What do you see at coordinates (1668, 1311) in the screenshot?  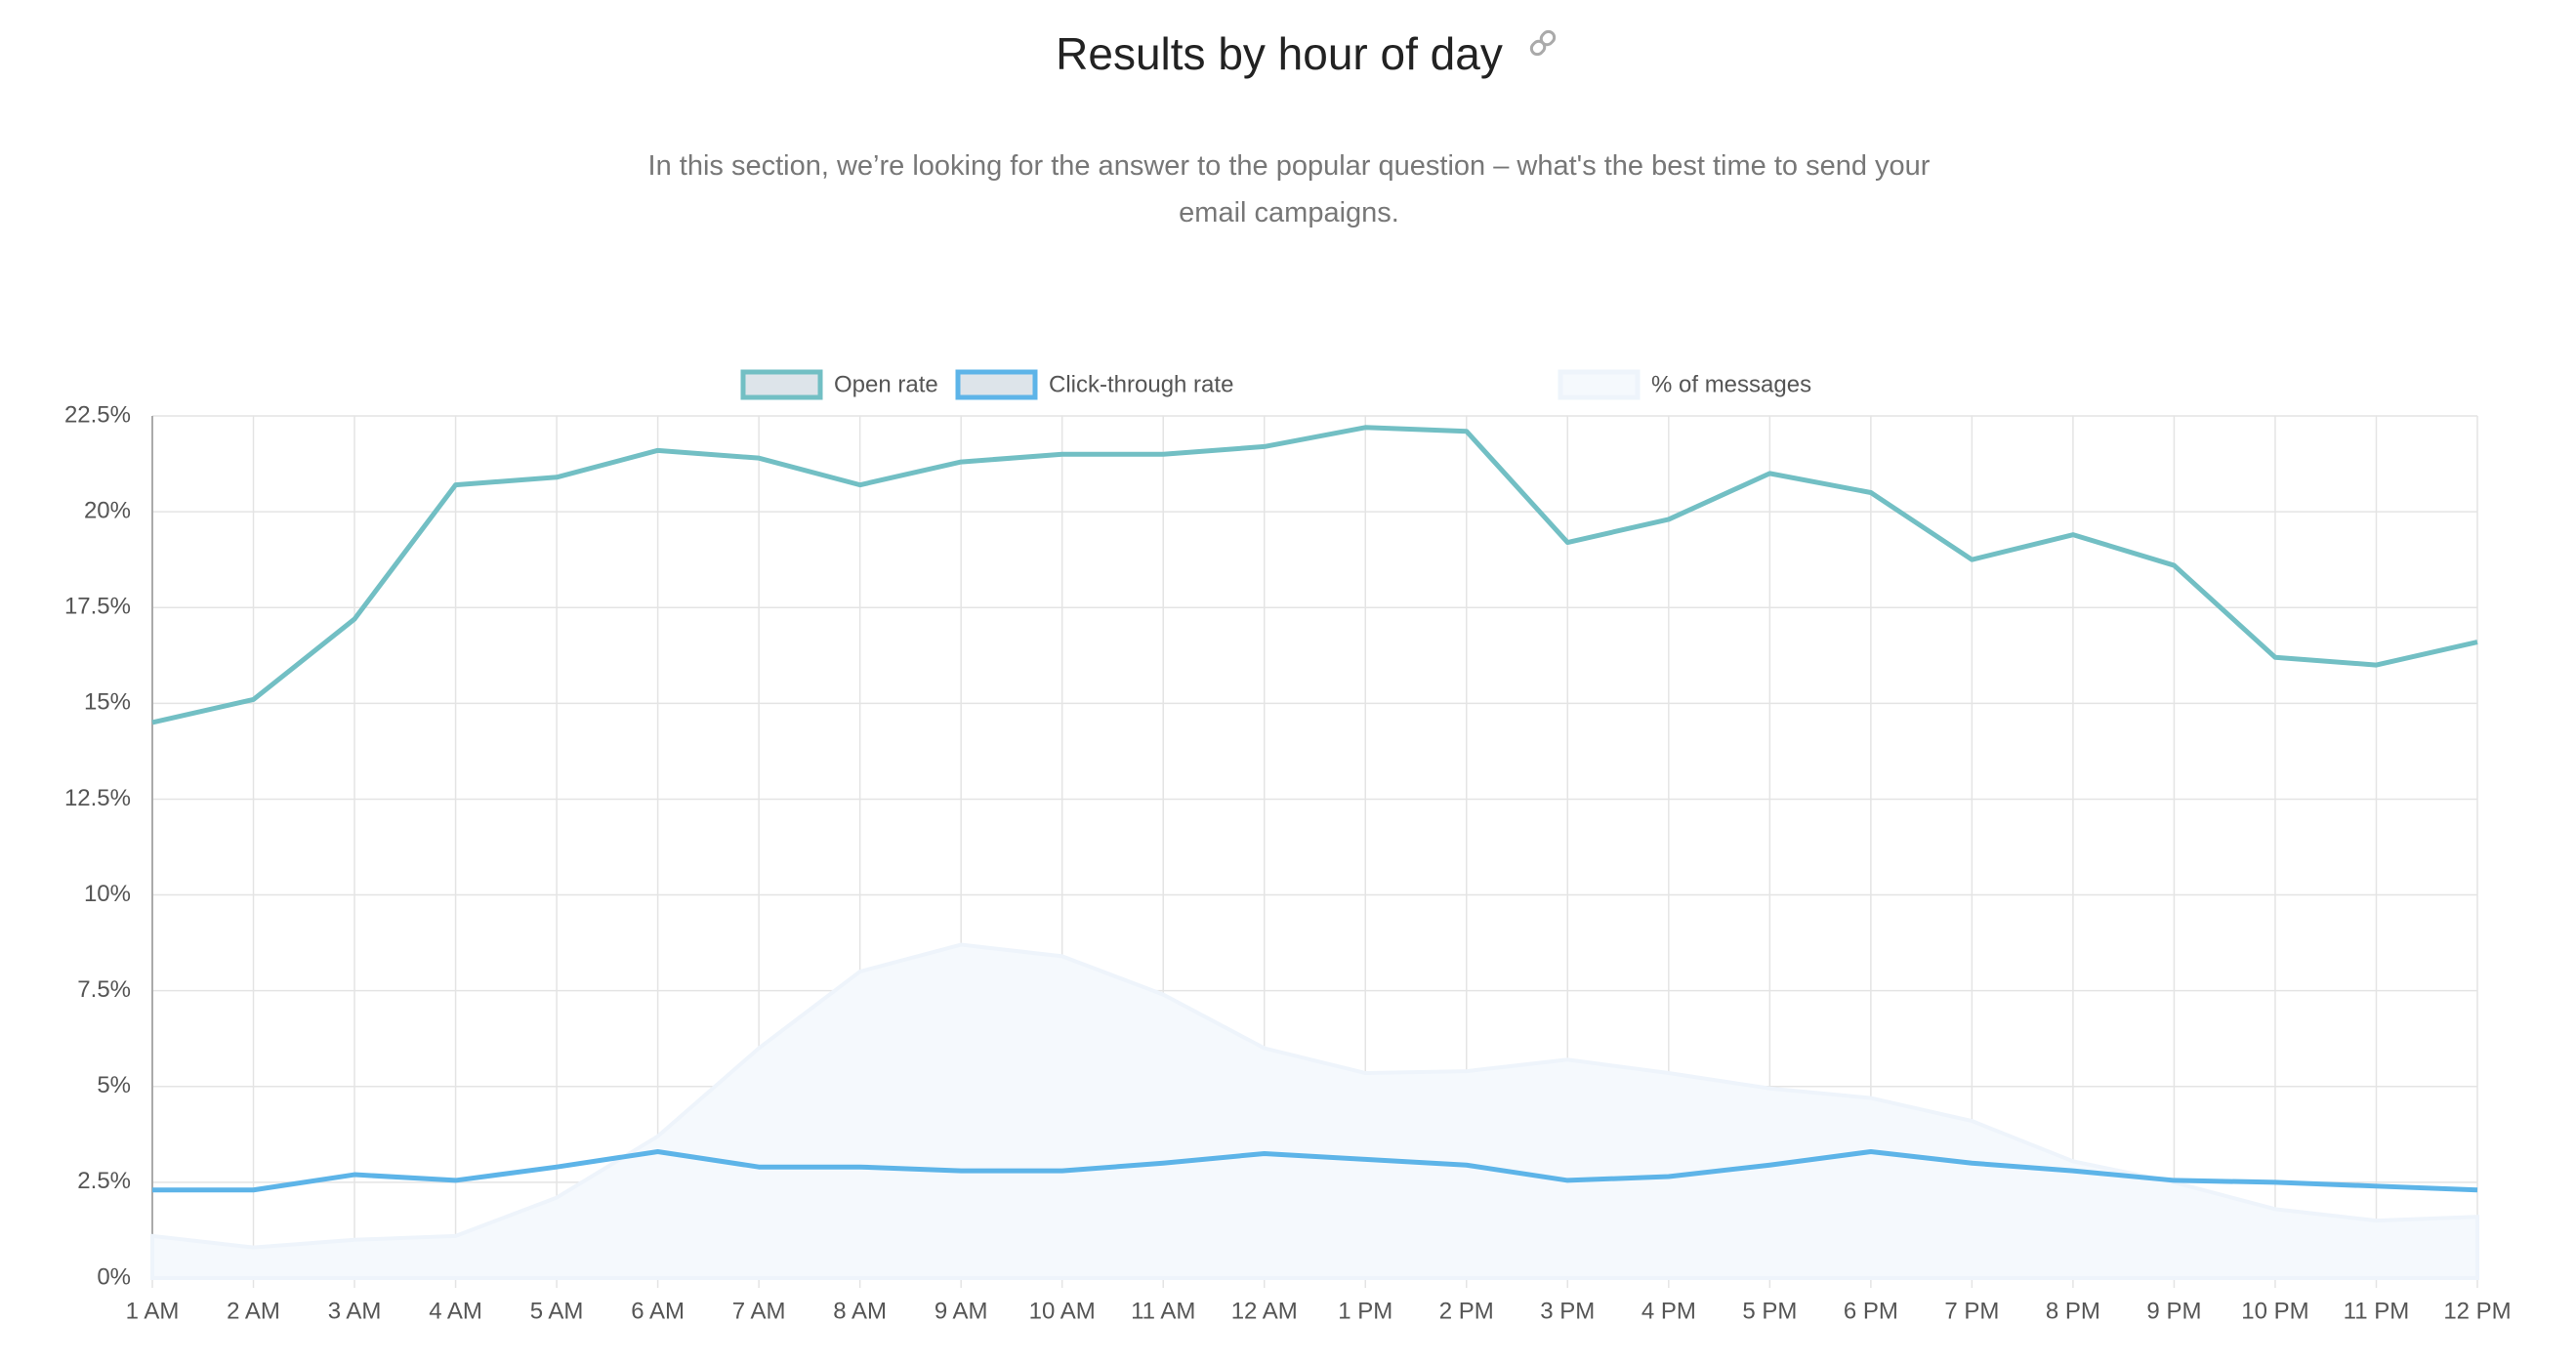 I see `x-tick-label: 4 PM` at bounding box center [1668, 1311].